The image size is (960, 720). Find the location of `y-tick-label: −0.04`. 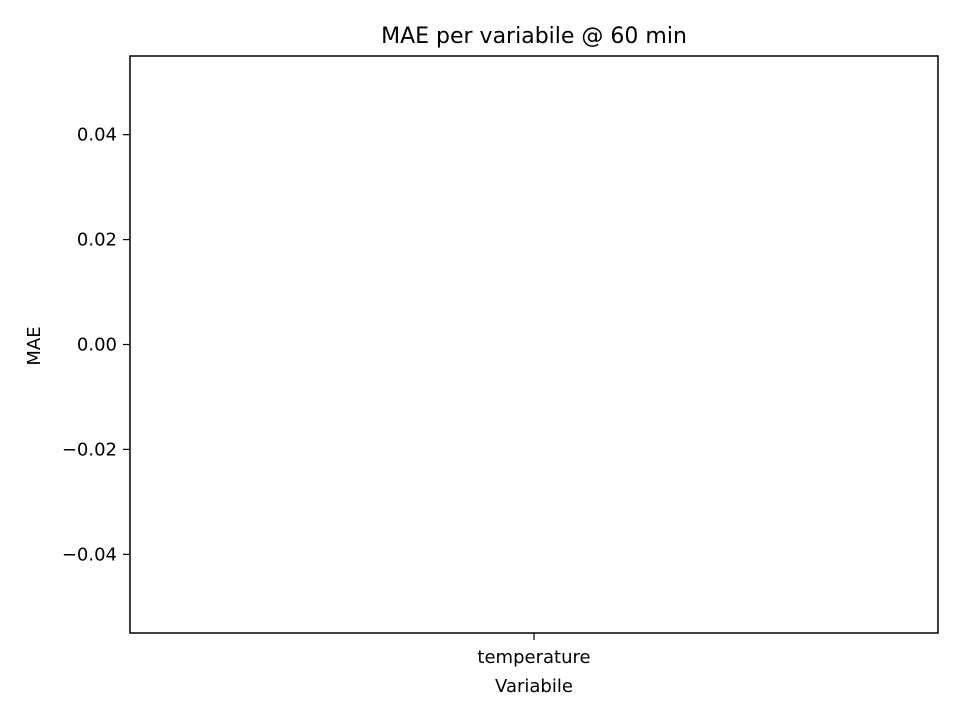

y-tick-label: −0.04 is located at coordinates (89, 554).